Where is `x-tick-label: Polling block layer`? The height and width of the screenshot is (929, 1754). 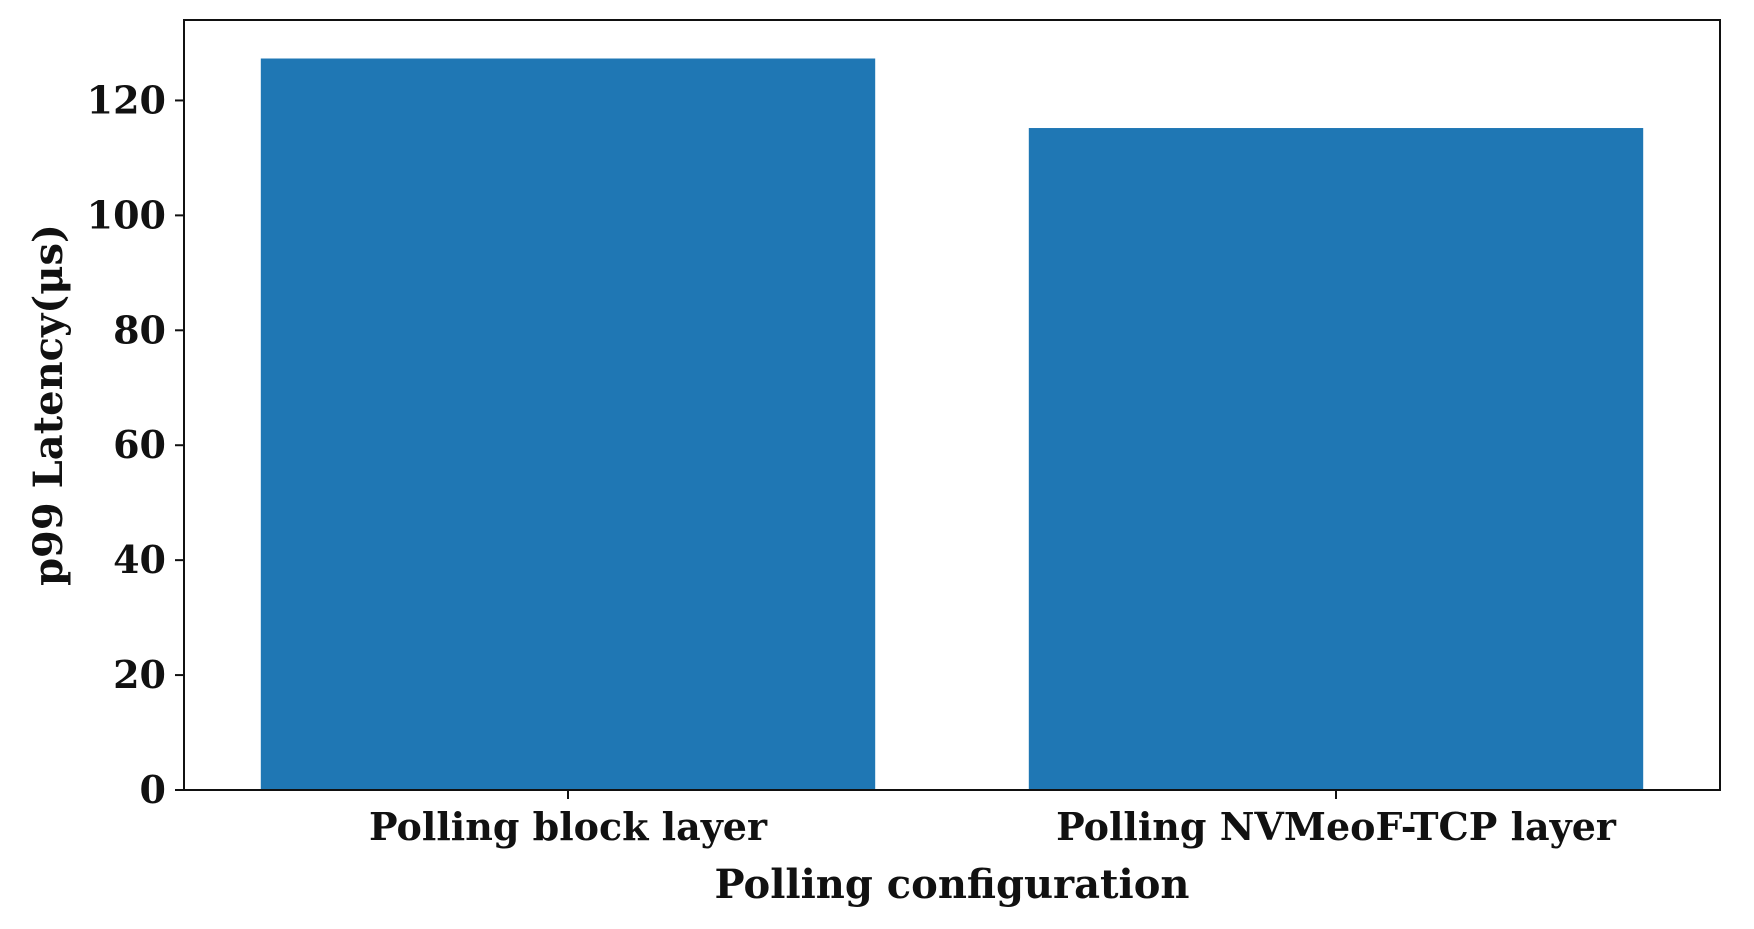 x-tick-label: Polling block layer is located at coordinates (568, 826).